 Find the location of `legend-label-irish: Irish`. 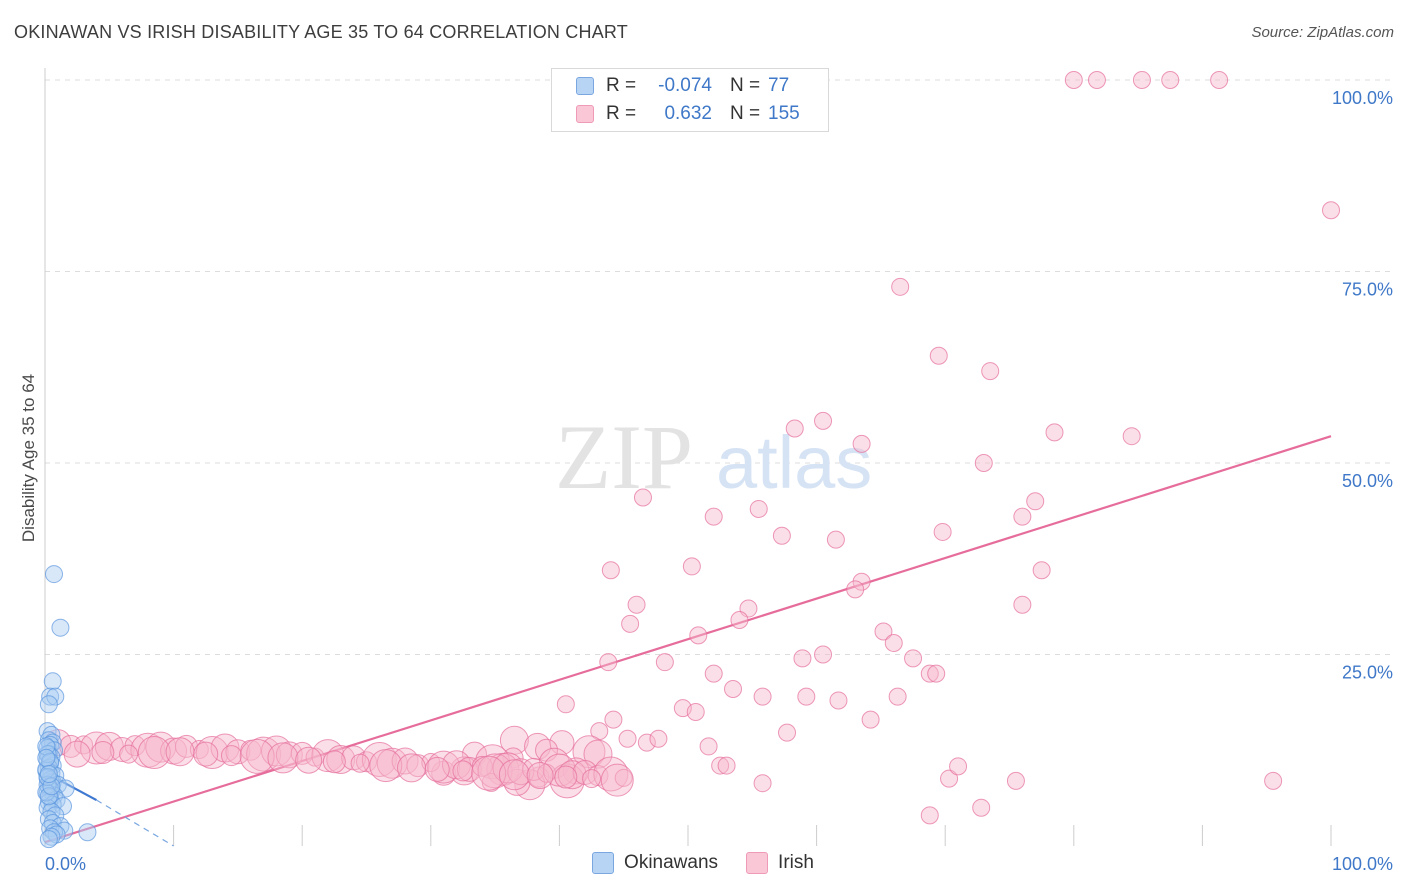

legend-label-irish: Irish is located at coordinates (796, 862).